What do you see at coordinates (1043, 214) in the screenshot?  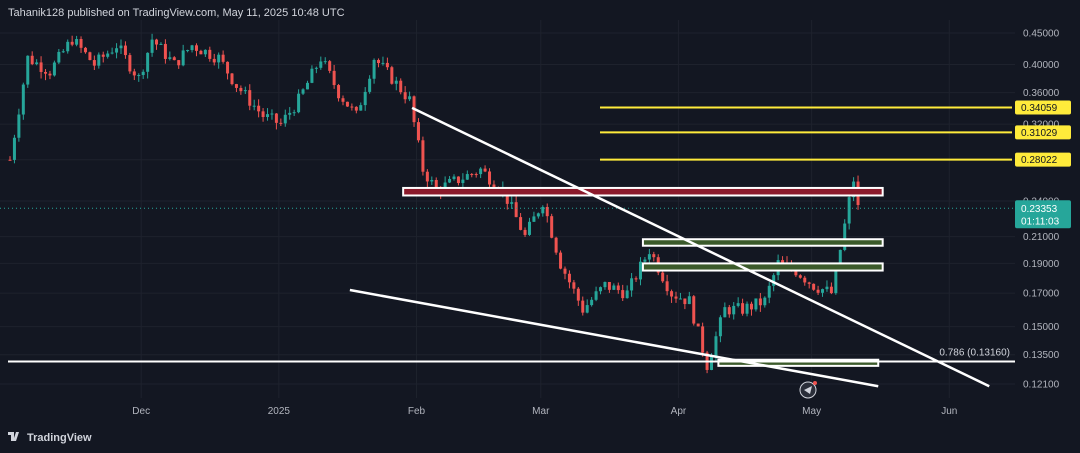 I see `current-price-badge` at bounding box center [1043, 214].